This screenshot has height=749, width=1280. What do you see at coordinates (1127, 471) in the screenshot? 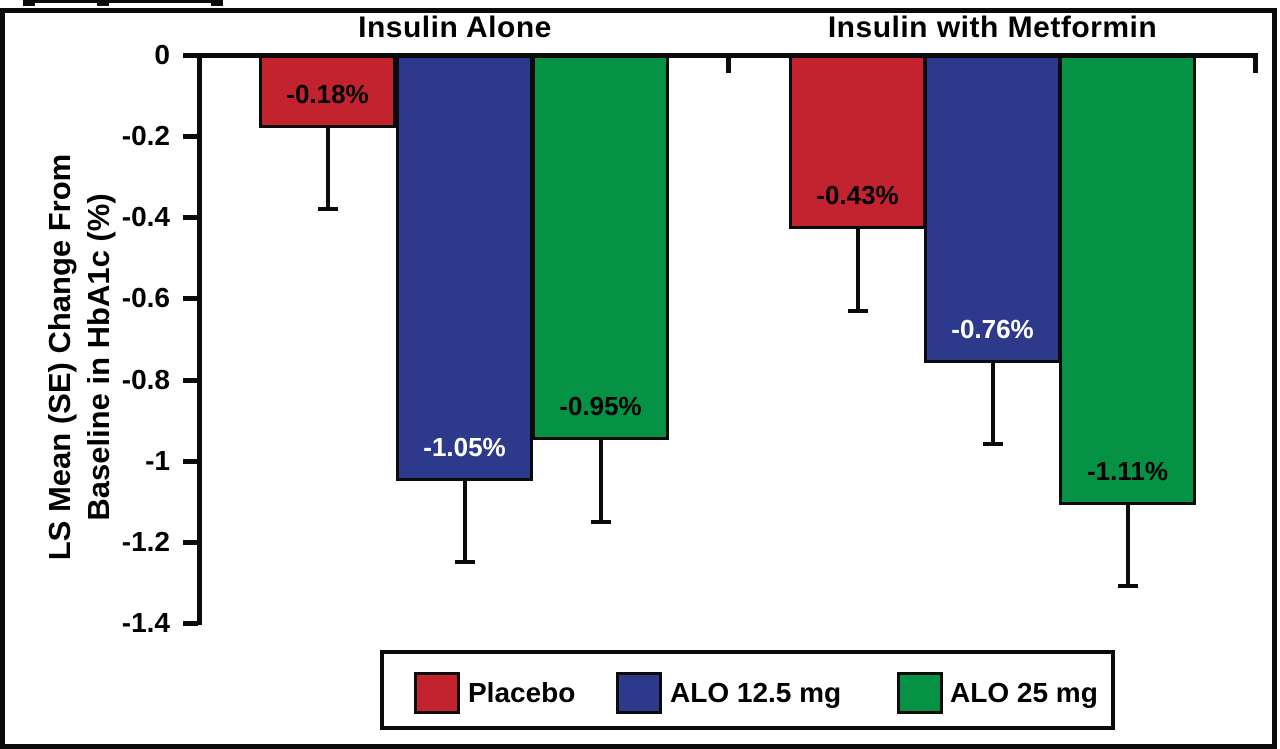
I see `bar-value-label: -1.11%` at bounding box center [1127, 471].